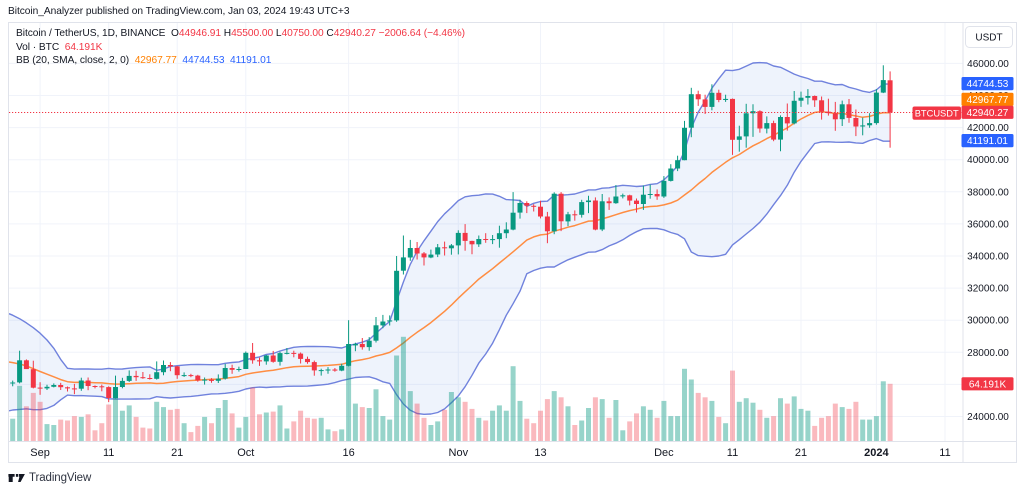 The height and width of the screenshot is (492, 1024). What do you see at coordinates (988, 257) in the screenshot?
I see `svg-text: 34000.00` at bounding box center [988, 257].